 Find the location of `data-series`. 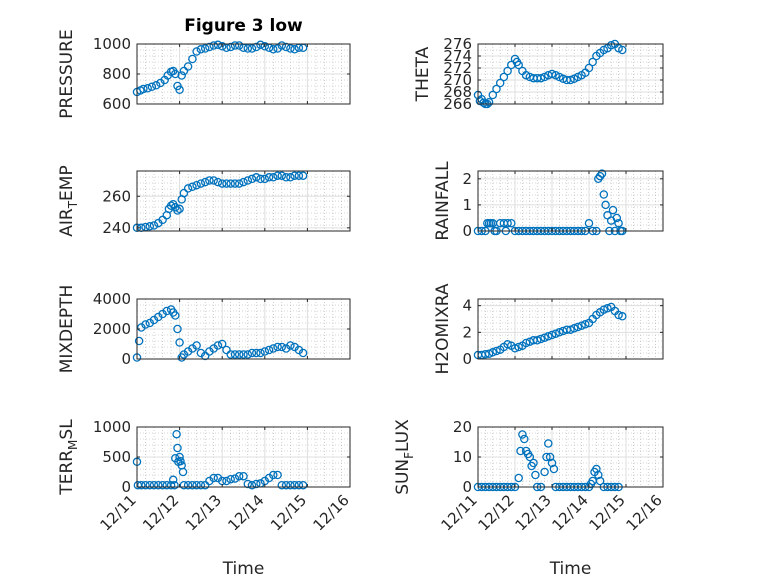

data-series is located at coordinates (550, 331).